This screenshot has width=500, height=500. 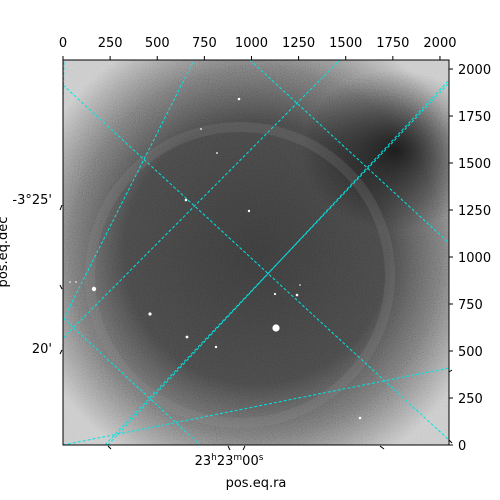 I want to click on left-wcs-ticks, so click(x=61, y=279).